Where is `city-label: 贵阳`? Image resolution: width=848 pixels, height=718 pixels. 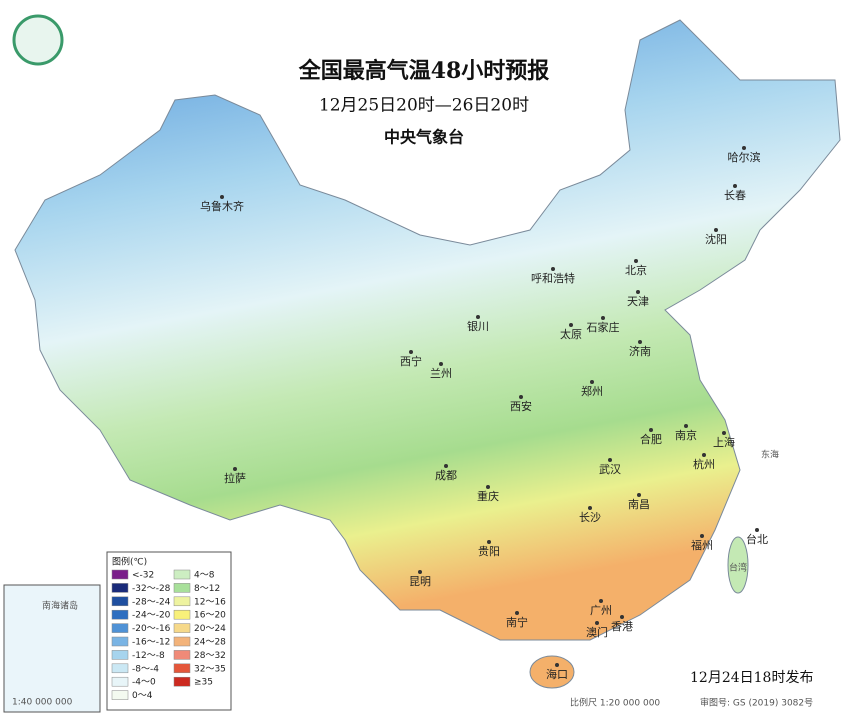
city-label: 贵阳 is located at coordinates (489, 551).